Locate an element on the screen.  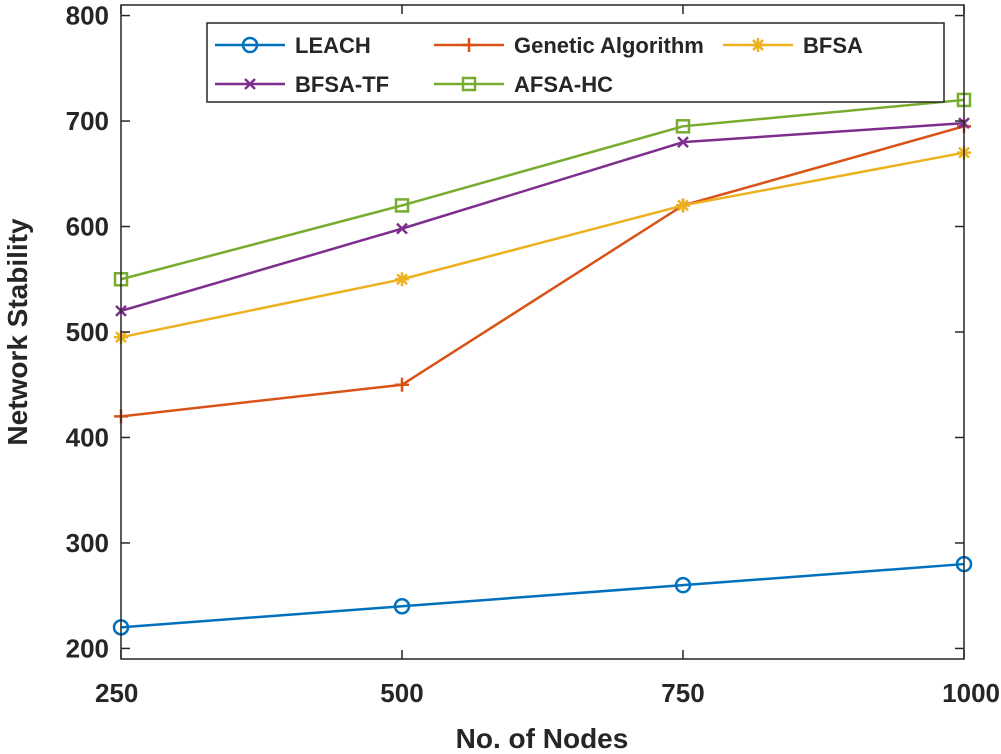
legend-label: BFSA-TF is located at coordinates (342, 84).